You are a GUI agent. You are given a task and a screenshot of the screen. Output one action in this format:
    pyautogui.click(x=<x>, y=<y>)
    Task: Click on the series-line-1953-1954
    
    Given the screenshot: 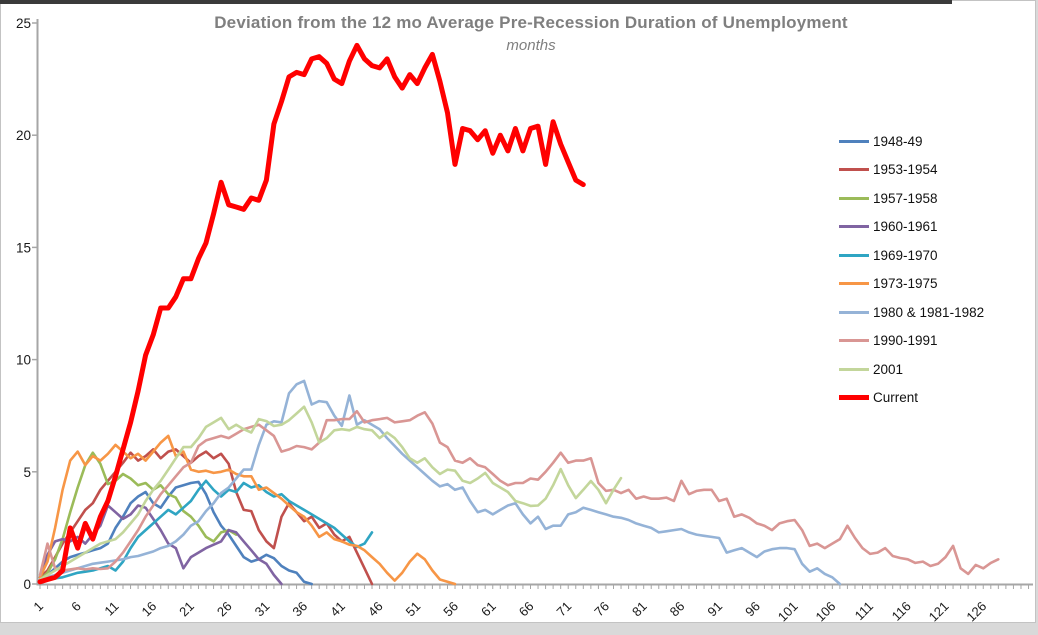 What is the action you would take?
    pyautogui.click(x=206, y=517)
    